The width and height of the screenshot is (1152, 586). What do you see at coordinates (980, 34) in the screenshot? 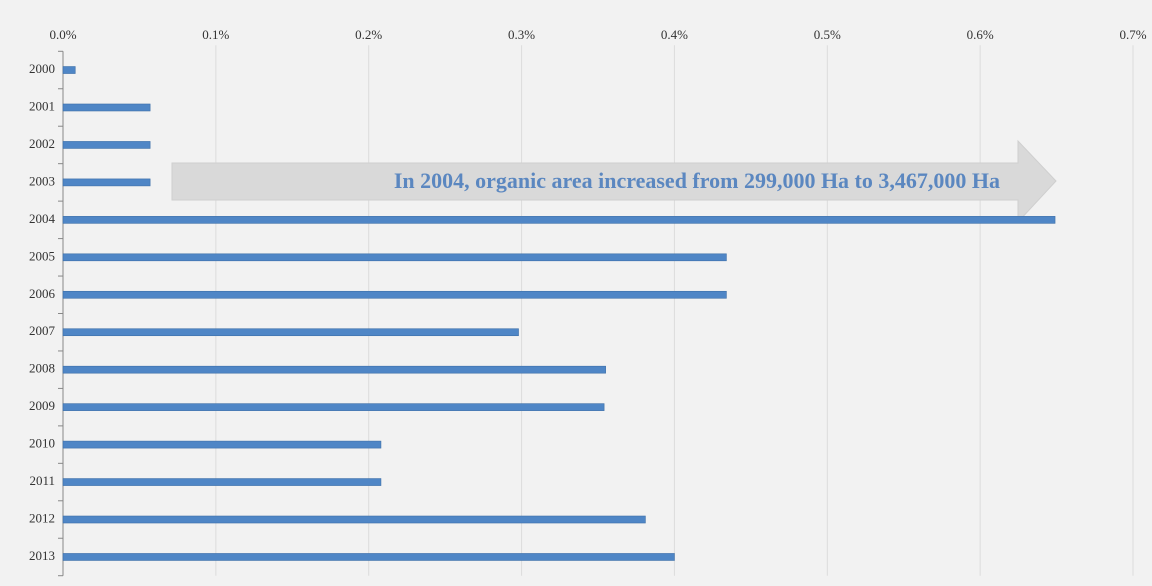
I see `x-tick-label: 0.6%` at bounding box center [980, 34].